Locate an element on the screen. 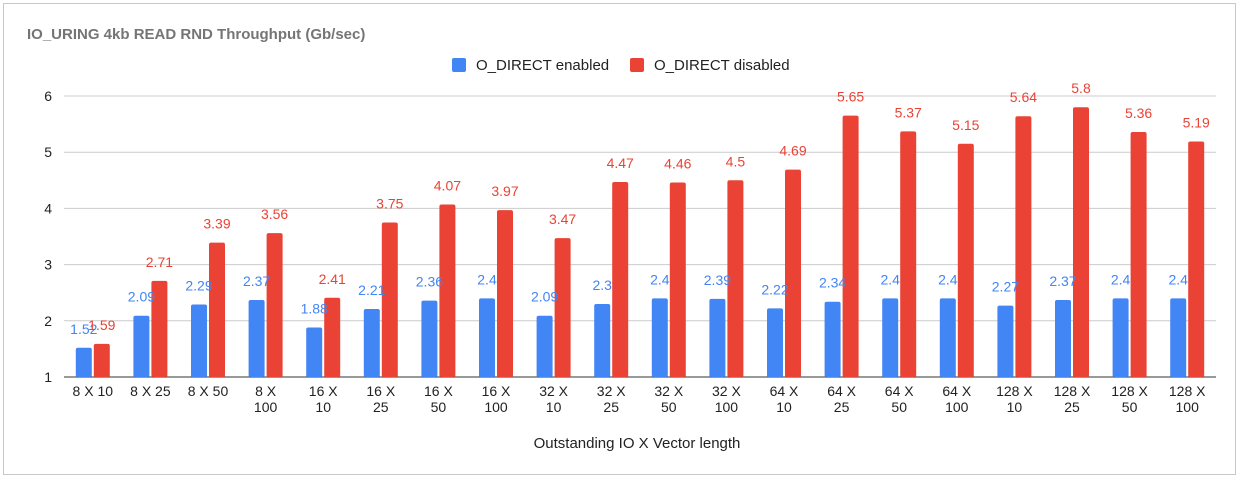  data-label: 1.52 is located at coordinates (83, 329).